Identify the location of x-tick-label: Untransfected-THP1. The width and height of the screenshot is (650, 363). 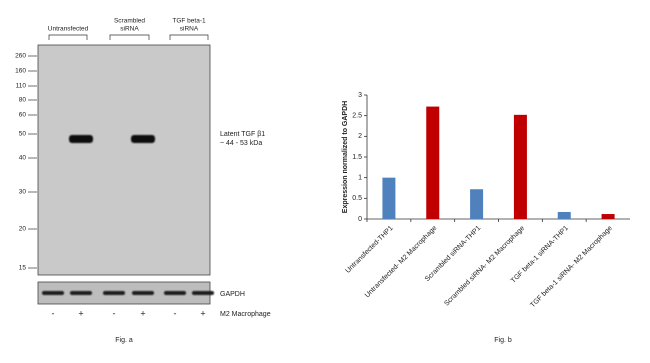
(370, 250).